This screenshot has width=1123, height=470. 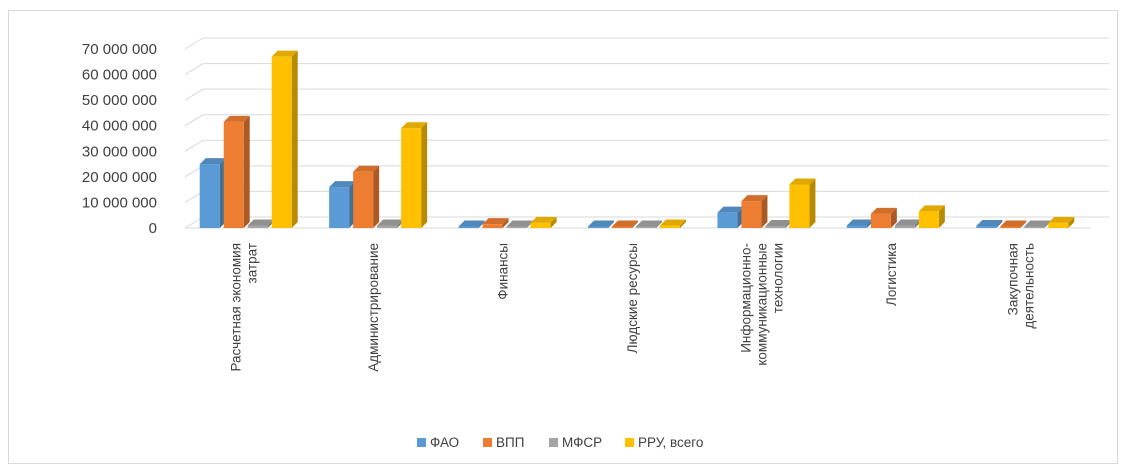 I want to click on y-tick-label: 60 000 000, so click(x=119, y=75).